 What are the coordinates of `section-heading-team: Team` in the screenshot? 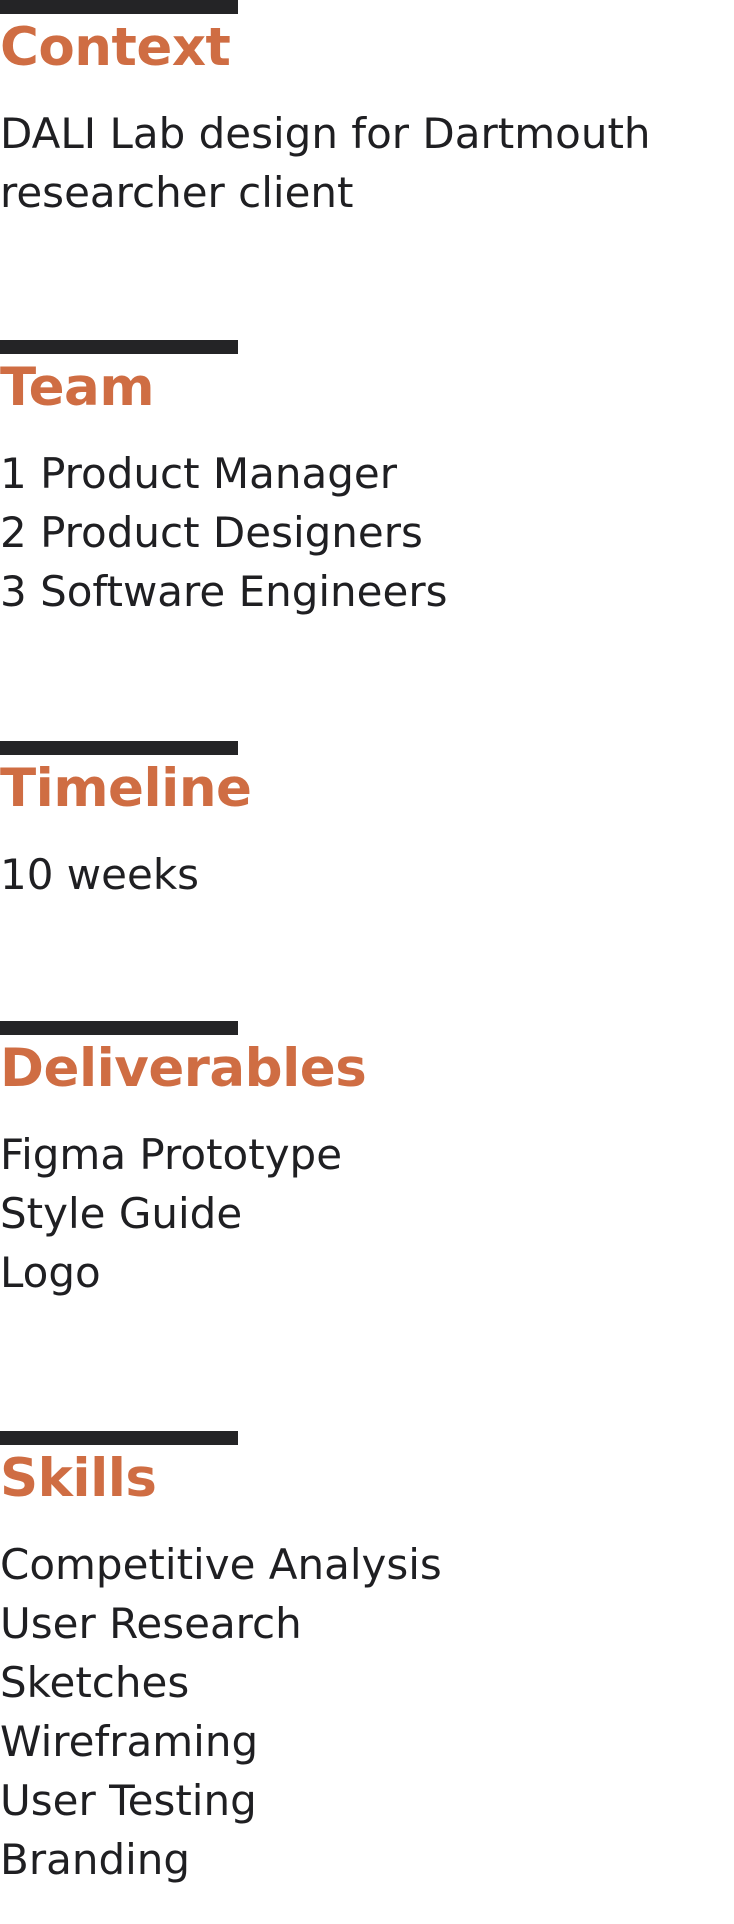 It's located at (77, 387).